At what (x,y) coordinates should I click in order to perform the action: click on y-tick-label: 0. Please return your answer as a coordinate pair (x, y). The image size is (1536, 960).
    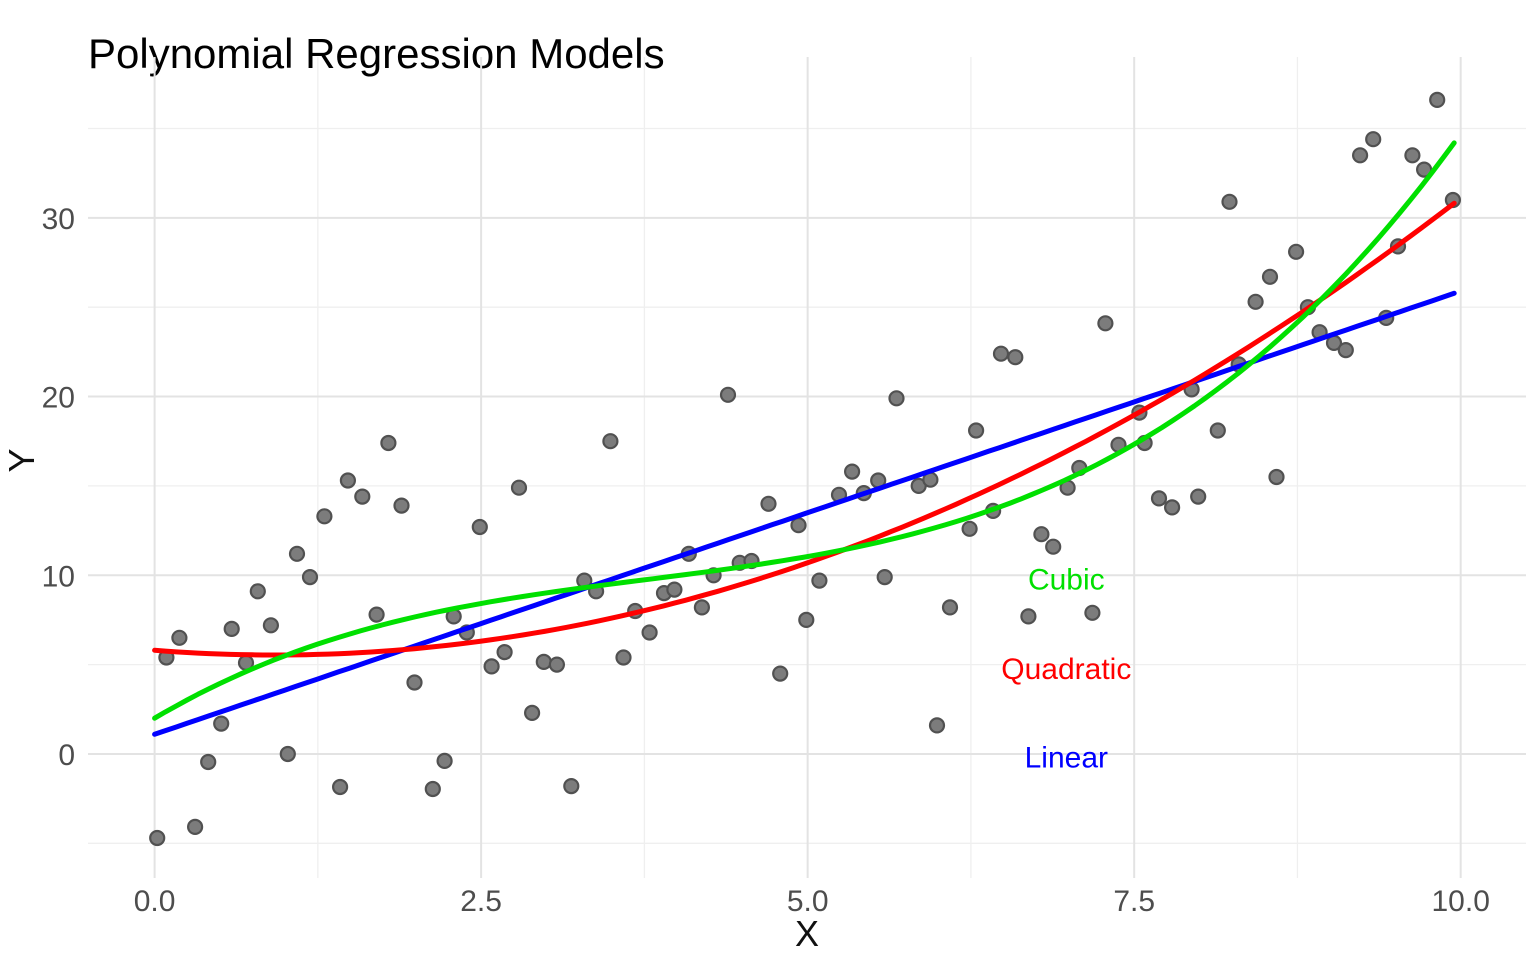
    Looking at the image, I should click on (66, 755).